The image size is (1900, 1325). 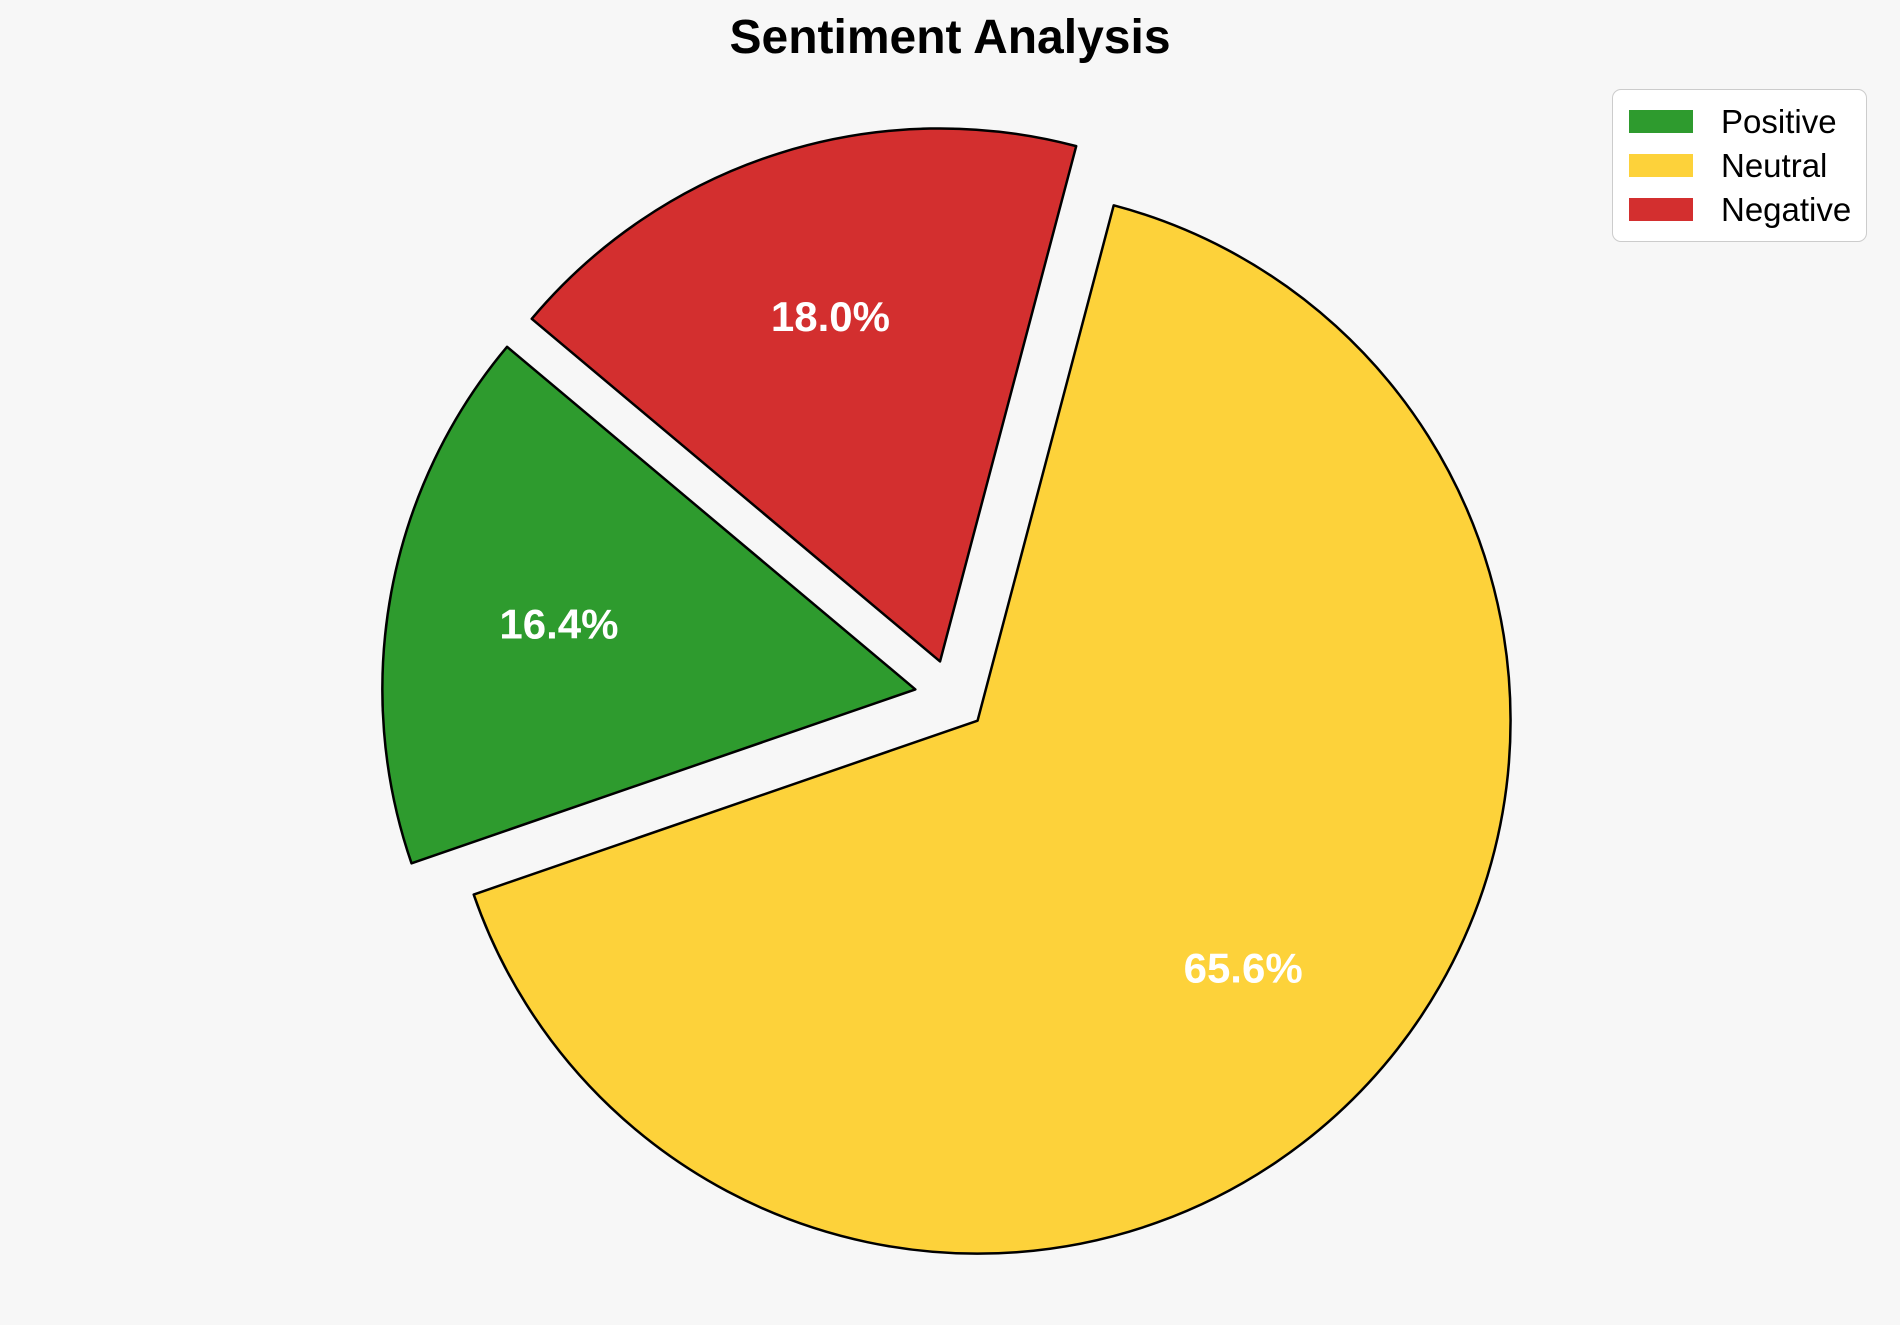 What do you see at coordinates (558, 623) in the screenshot?
I see `pie-slice-percentage-positive: 16.4%` at bounding box center [558, 623].